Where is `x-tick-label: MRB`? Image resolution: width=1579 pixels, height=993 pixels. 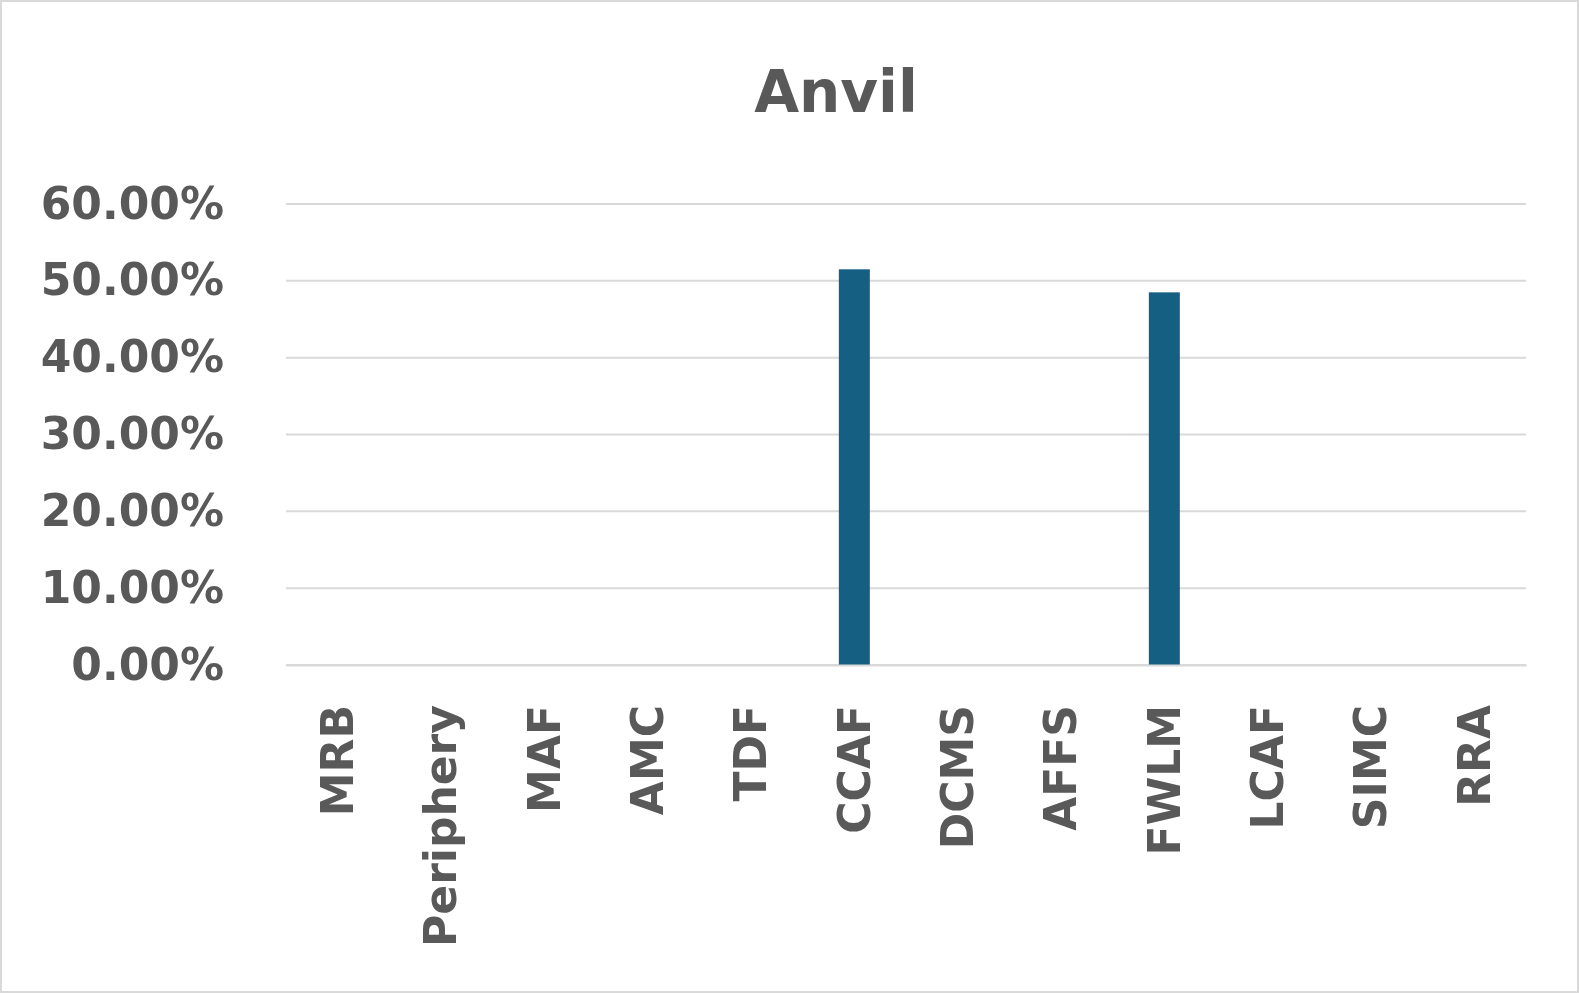 x-tick-label: MRB is located at coordinates (338, 761).